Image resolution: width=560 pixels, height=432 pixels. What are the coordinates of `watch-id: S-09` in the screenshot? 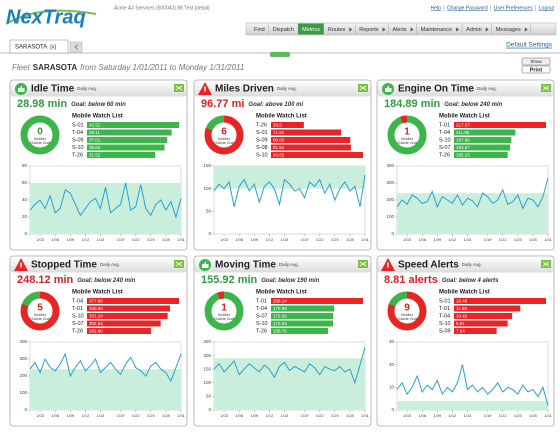 It's located at (262, 140).